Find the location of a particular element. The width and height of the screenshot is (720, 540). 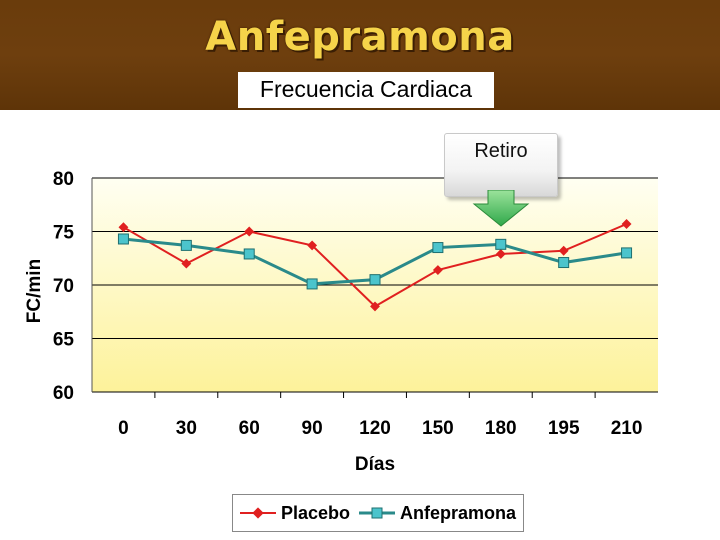

slide-title: Anfepramona is located at coordinates (360, 37).